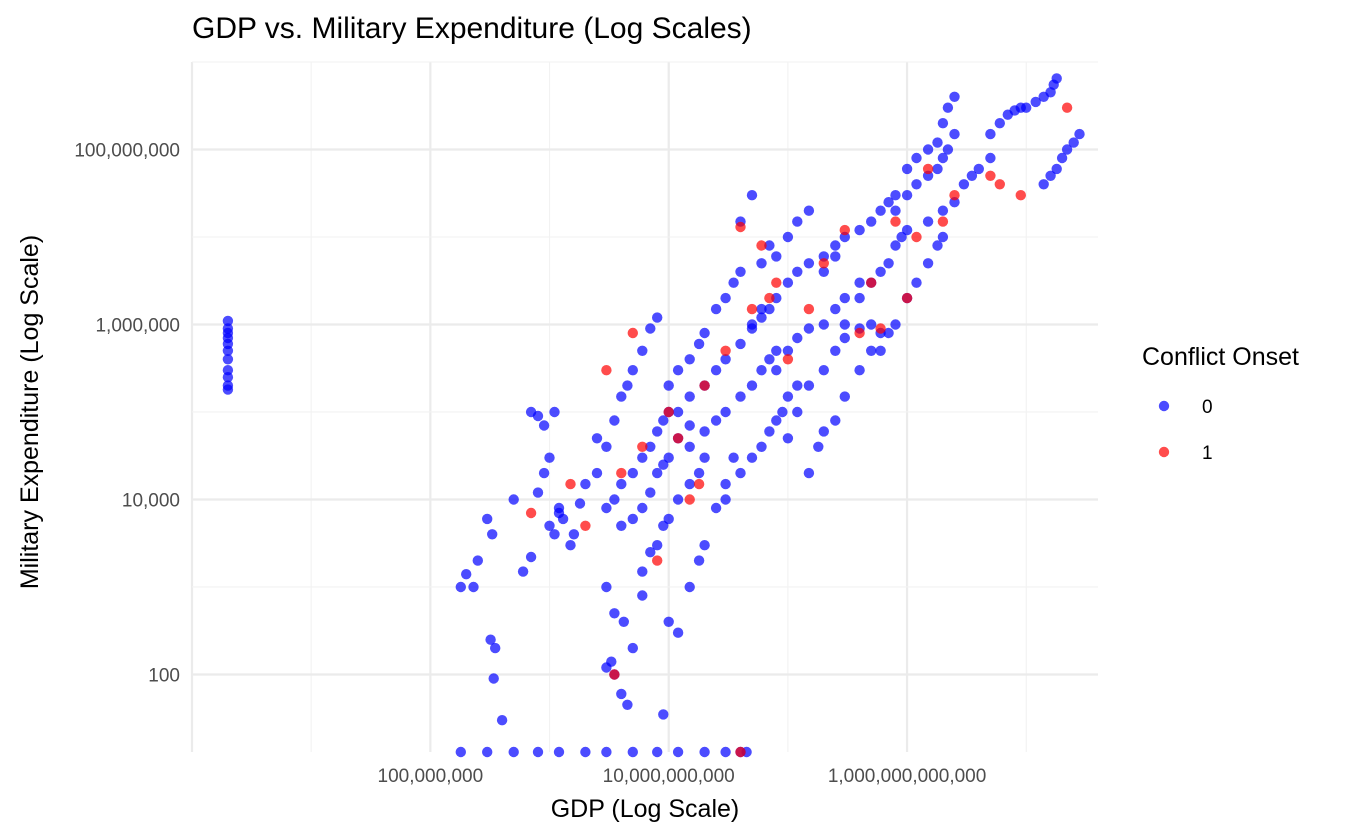 The width and height of the screenshot is (1356, 838). What do you see at coordinates (1220, 403) in the screenshot?
I see `legend: Conflict Onset 0 1` at bounding box center [1220, 403].